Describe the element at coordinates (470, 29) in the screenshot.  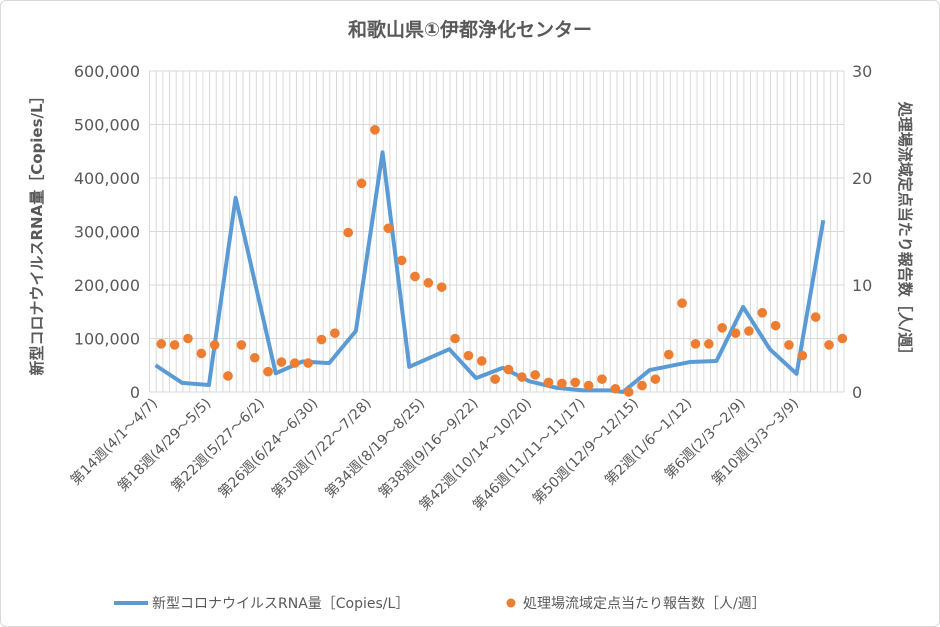
I see `chart-title: 和歌山県①伊都浄化センター` at that location.